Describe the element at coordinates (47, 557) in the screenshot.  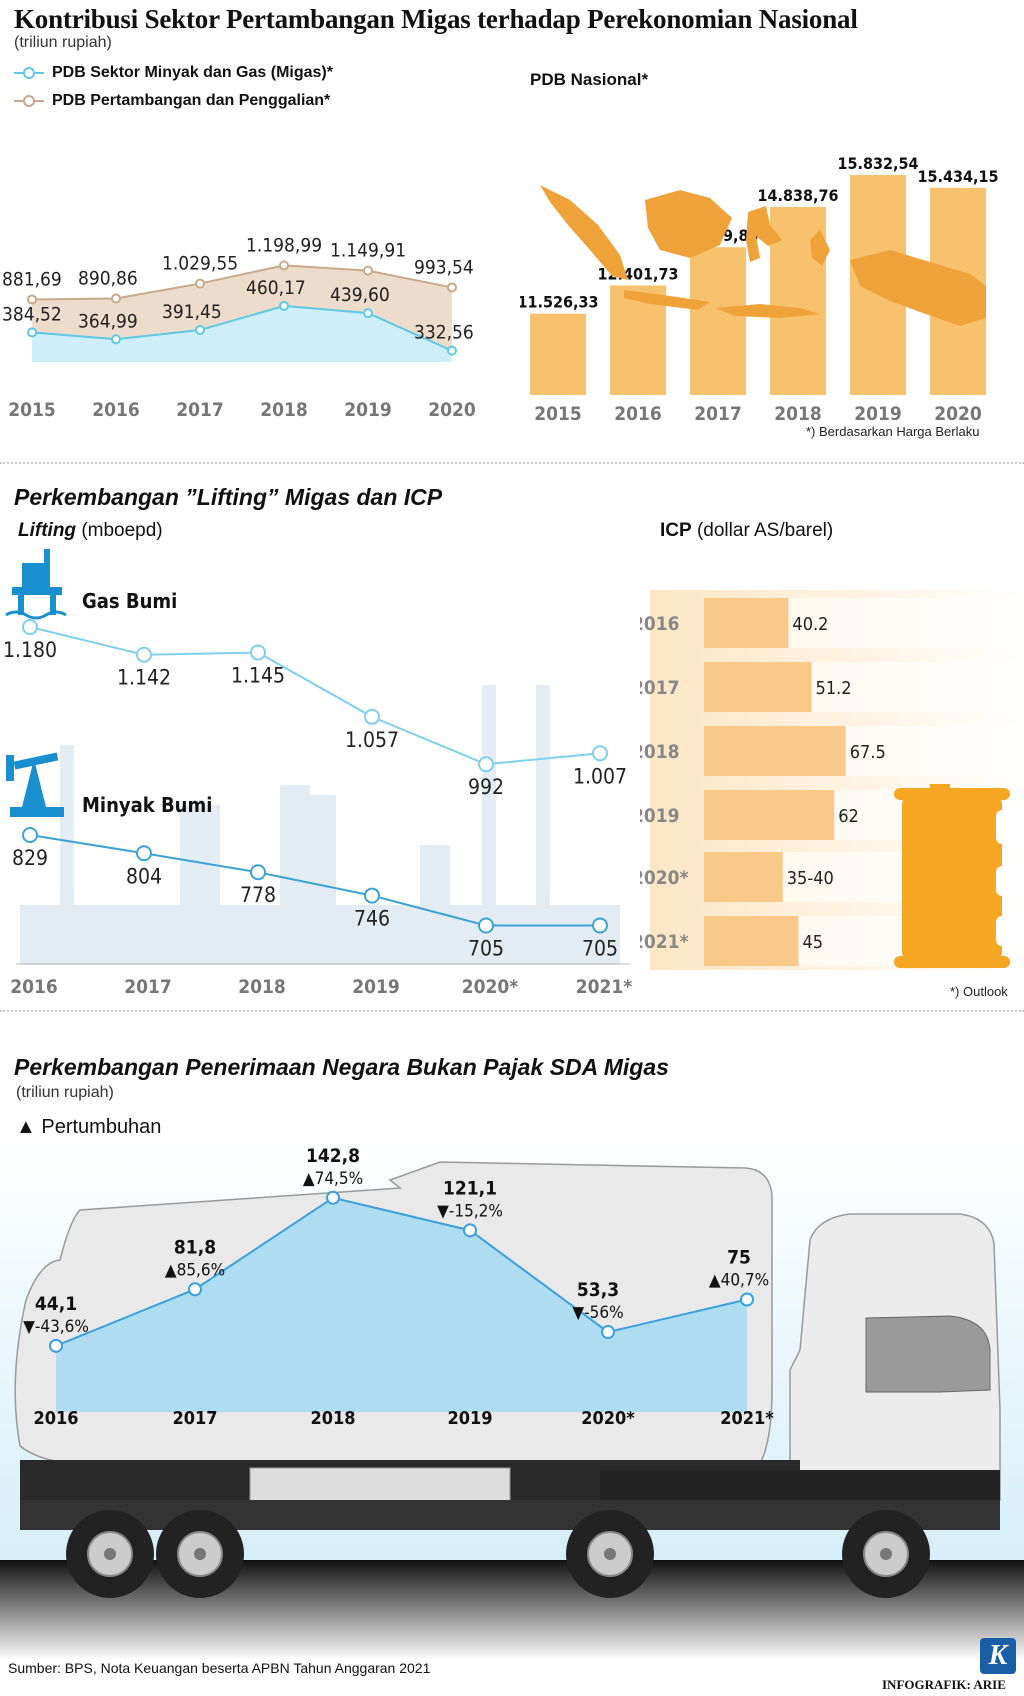
I see `rig-derrick` at that location.